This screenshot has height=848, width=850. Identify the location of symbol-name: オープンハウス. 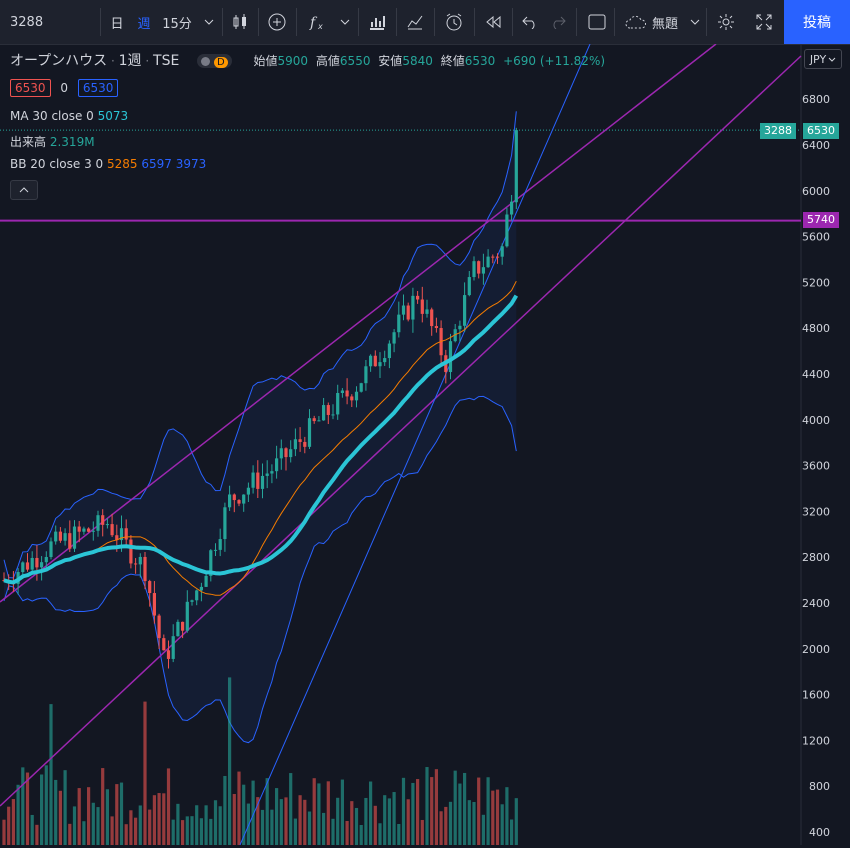
(59, 61).